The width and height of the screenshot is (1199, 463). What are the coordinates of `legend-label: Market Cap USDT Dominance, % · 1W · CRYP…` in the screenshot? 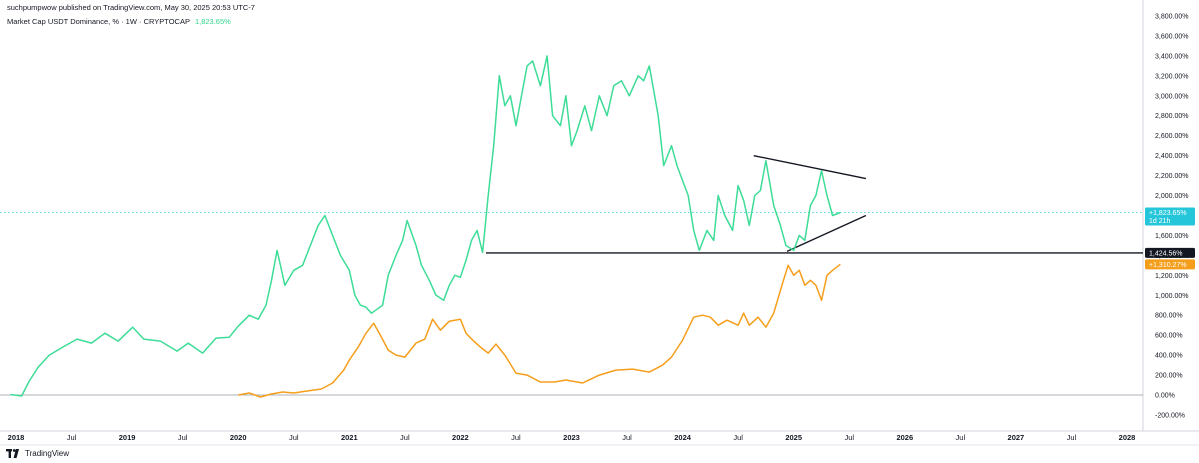 It's located at (98, 21).